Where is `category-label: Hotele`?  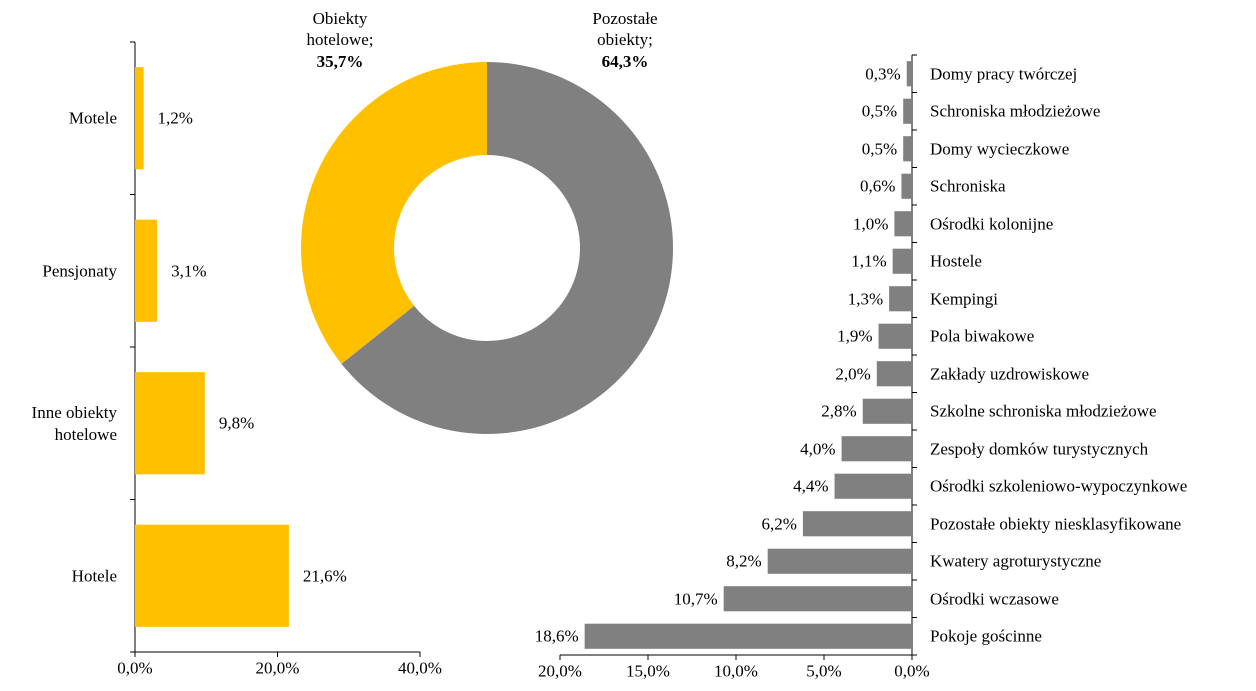 category-label: Hotele is located at coordinates (94, 576).